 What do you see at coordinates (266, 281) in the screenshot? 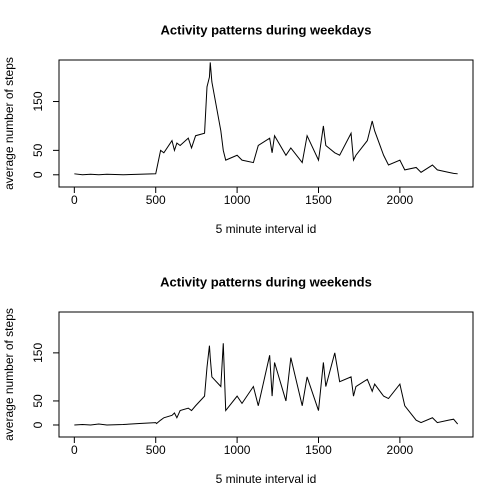
I see `chart-title: Activity patterns during weekends` at bounding box center [266, 281].